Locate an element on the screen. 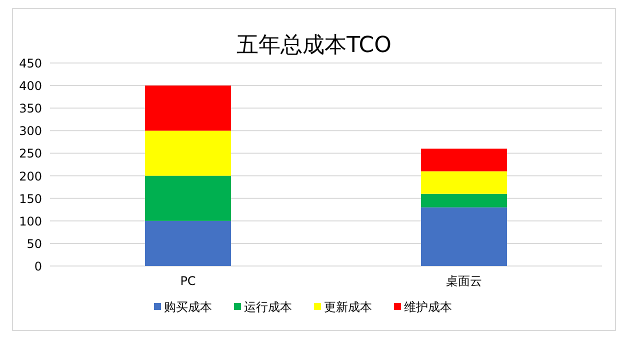  legend-label: 更新成本 is located at coordinates (348, 307).